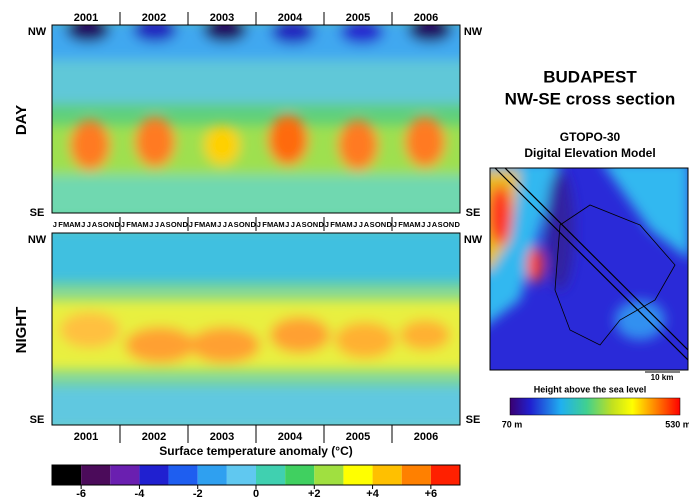  Describe the element at coordinates (677, 424) in the screenshot. I see `elevation-max: 530 m` at that location.